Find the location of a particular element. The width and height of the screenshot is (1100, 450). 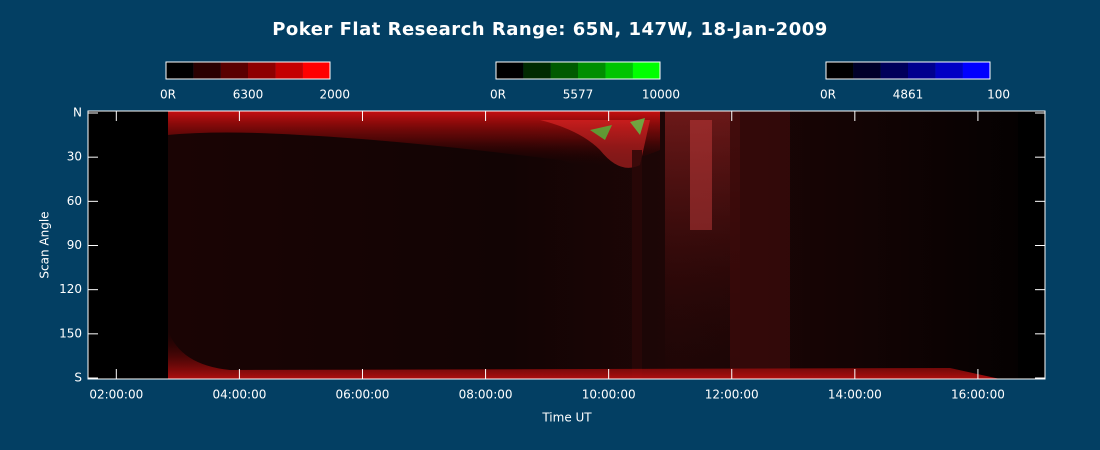

x-tick-label: 10:00:00 is located at coordinates (609, 395).